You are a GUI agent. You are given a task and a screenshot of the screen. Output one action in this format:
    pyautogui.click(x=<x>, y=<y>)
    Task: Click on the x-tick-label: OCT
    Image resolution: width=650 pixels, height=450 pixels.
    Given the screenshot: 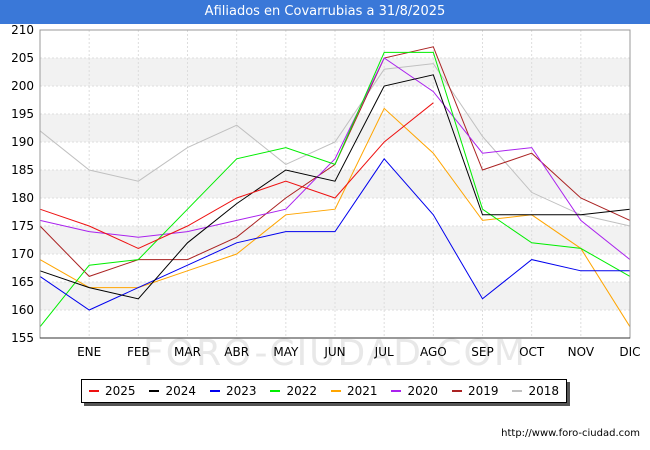 What is the action you would take?
    pyautogui.click(x=532, y=352)
    